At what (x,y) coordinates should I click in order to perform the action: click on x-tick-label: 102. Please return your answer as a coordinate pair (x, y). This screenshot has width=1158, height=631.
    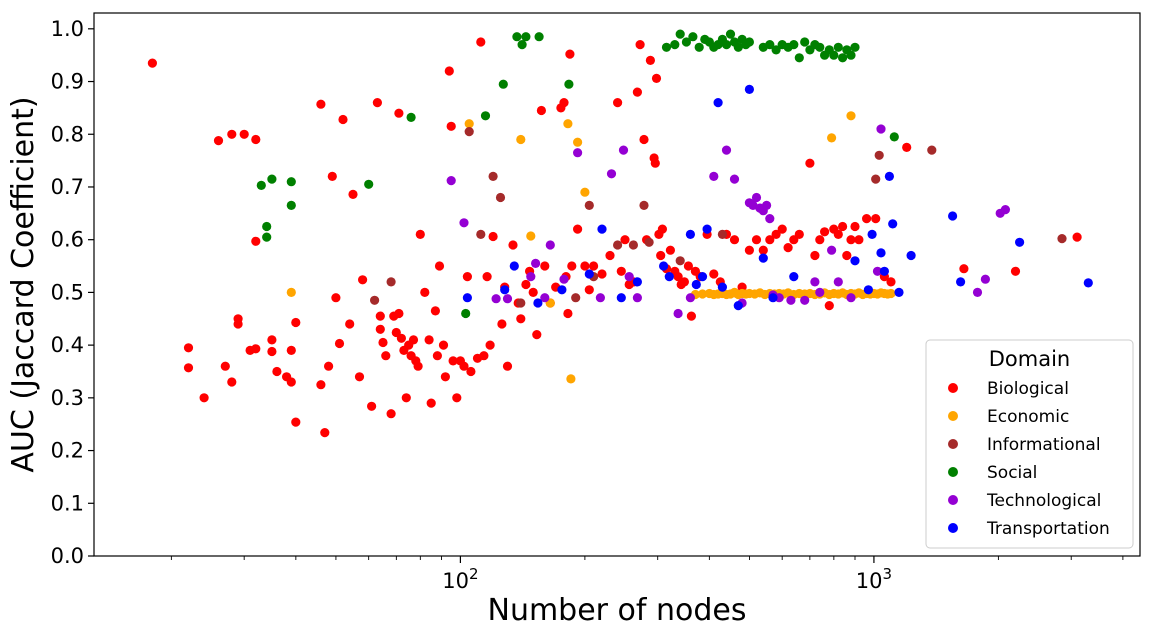
    Looking at the image, I should click on (460, 579).